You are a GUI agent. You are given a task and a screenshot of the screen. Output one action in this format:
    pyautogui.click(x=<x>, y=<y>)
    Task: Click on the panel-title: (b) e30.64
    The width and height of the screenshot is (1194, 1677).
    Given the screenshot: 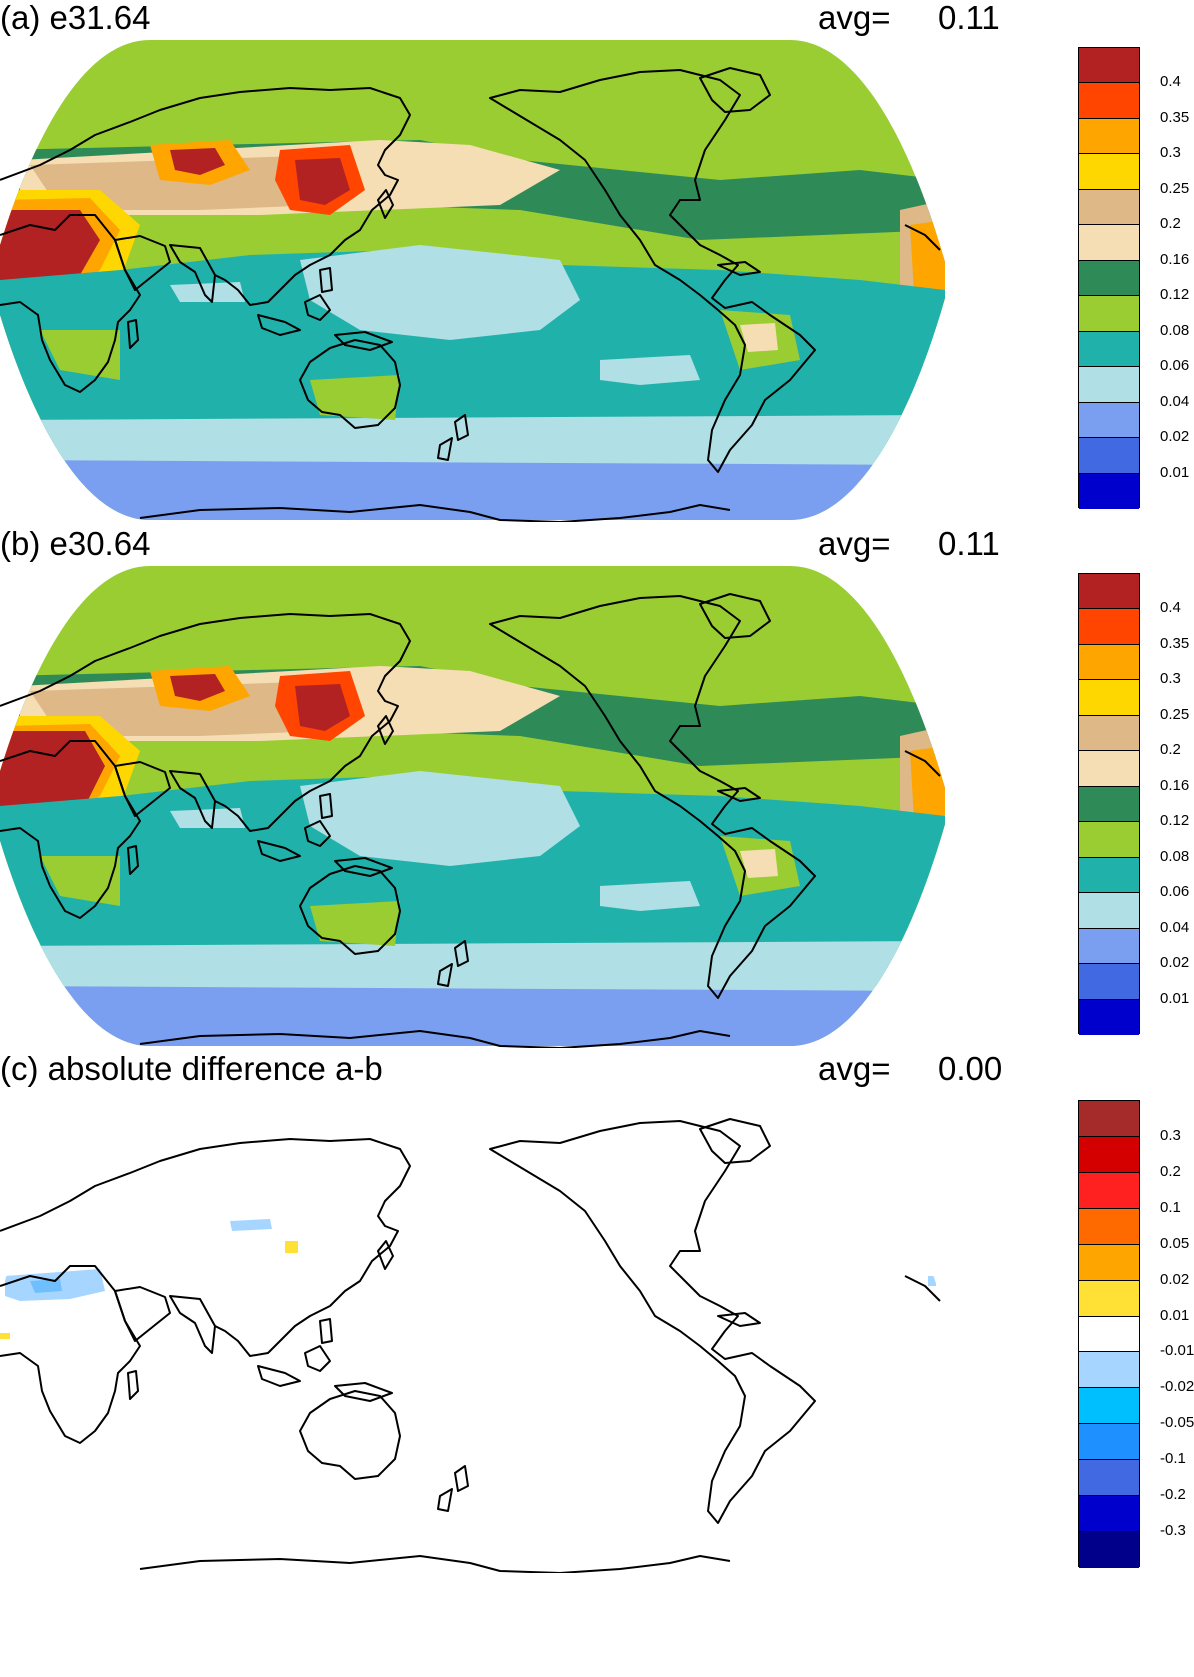 What is the action you would take?
    pyautogui.click(x=75, y=543)
    